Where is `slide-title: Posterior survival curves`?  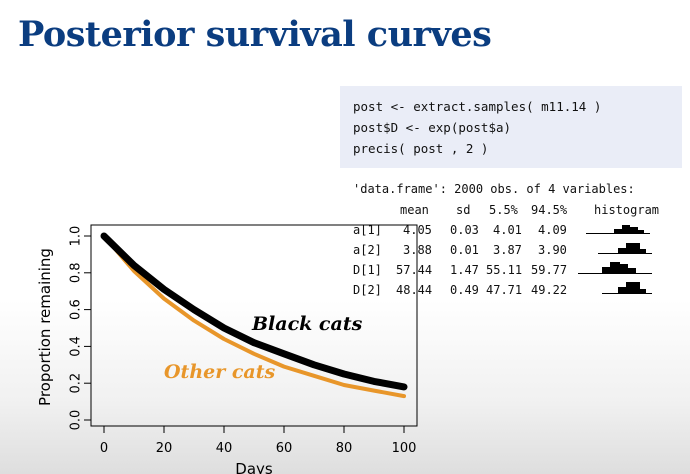
slide-title: Posterior survival curves is located at coordinates (255, 34).